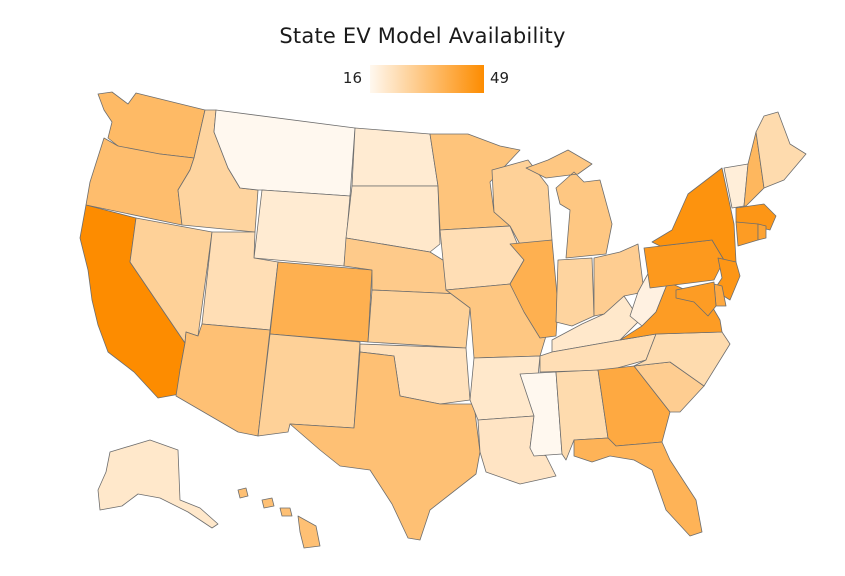 The height and width of the screenshot is (576, 845). I want to click on state-nc, so click(682, 359).